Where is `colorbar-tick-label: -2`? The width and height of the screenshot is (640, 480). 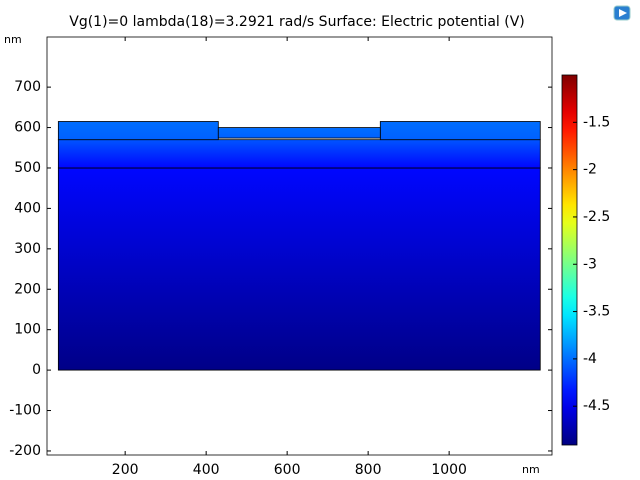 colorbar-tick-label: -2 is located at coordinates (590, 170).